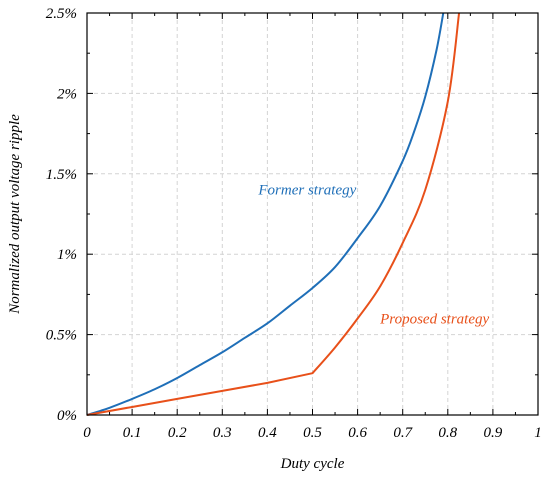  Describe the element at coordinates (312, 433) in the screenshot. I see `x-tick-label: 0.5` at that location.